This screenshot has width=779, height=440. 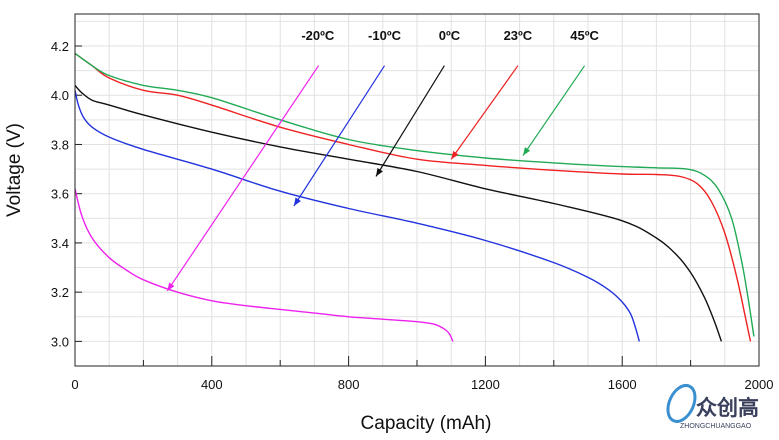 I want to click on x-tick-label: 1200, so click(x=485, y=384).